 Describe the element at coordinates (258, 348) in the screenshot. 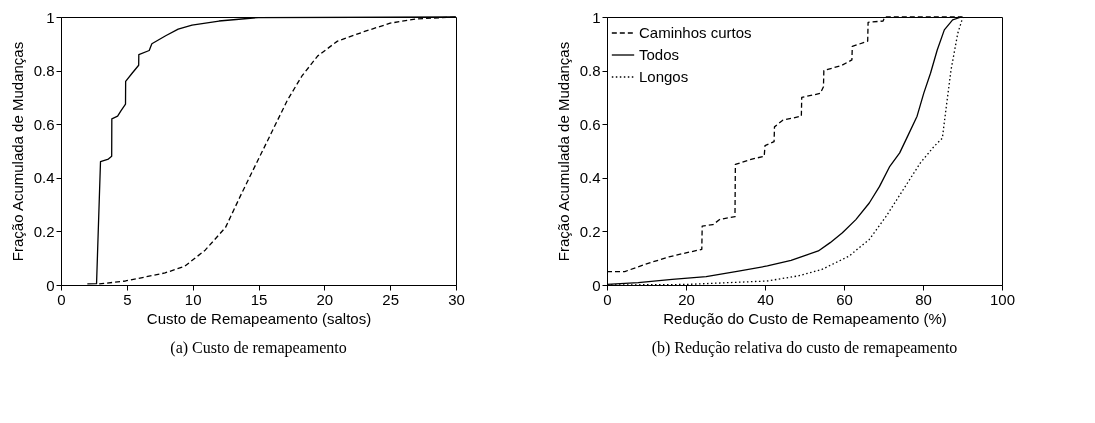

I see `text: (a) Custo de remapeamento` at that location.